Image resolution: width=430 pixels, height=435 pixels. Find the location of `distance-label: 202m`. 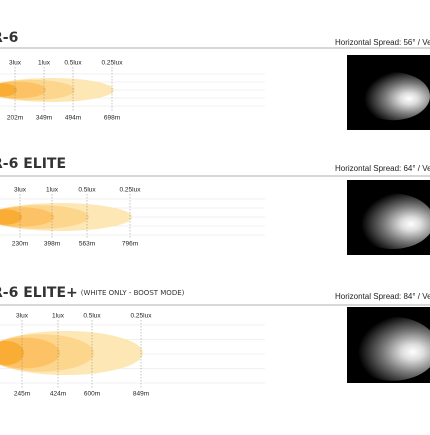

distance-label: 202m is located at coordinates (15, 118).